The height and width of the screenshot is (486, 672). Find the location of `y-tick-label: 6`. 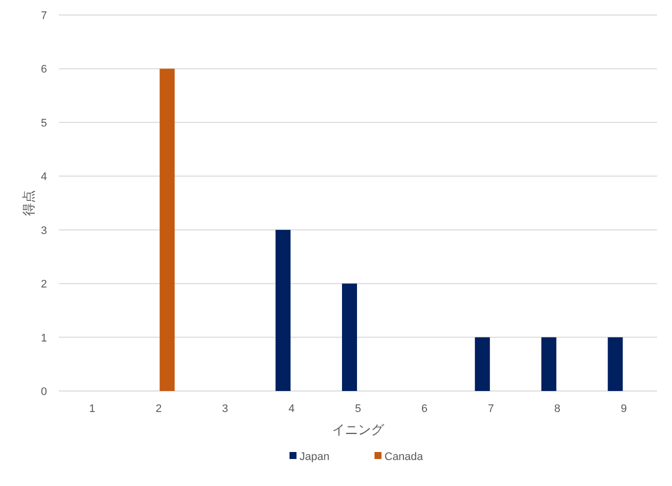

y-tick-label: 6 is located at coordinates (43, 70).